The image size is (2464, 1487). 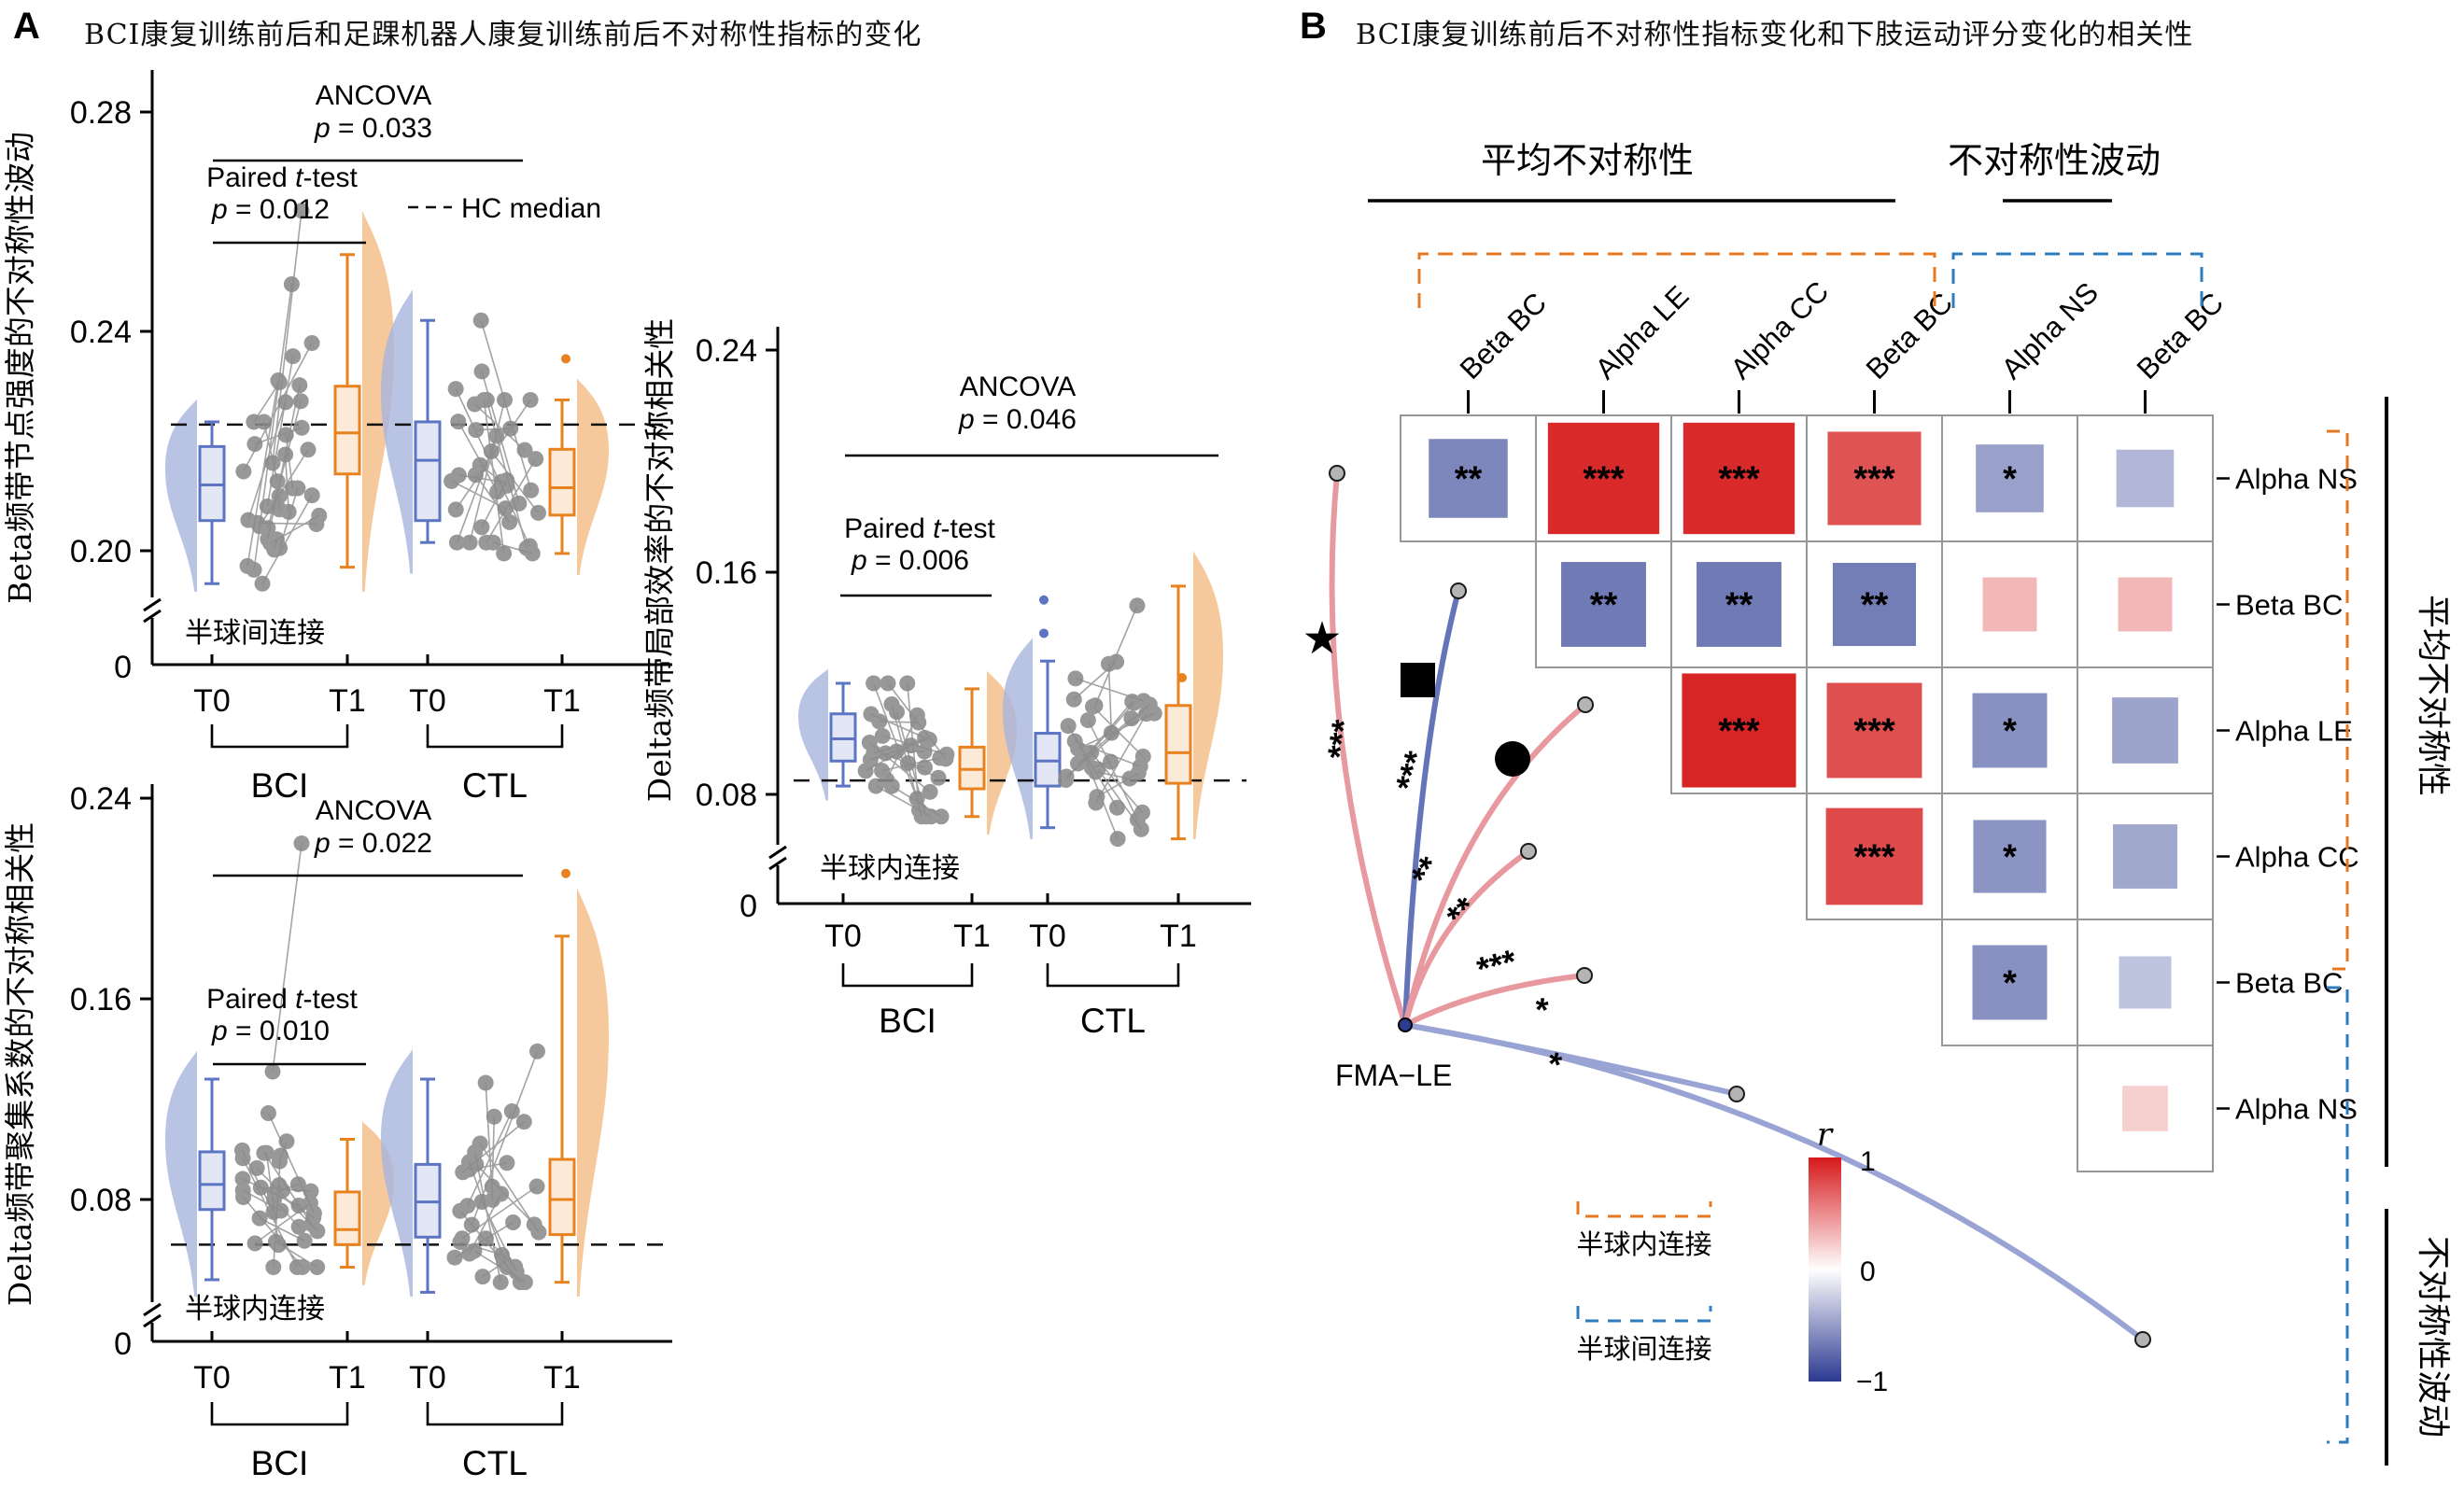 I want to click on matrix-row-label: Beta BC, so click(x=2289, y=983).